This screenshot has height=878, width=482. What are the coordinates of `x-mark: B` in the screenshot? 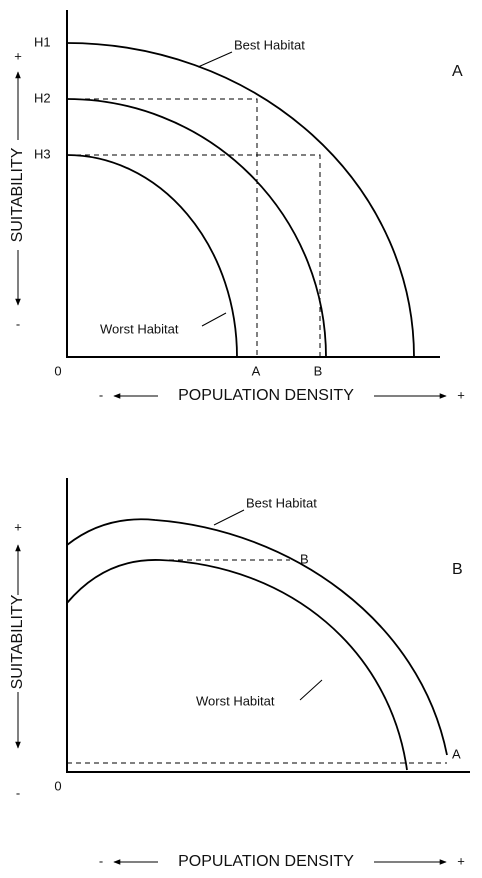 It's located at (318, 370).